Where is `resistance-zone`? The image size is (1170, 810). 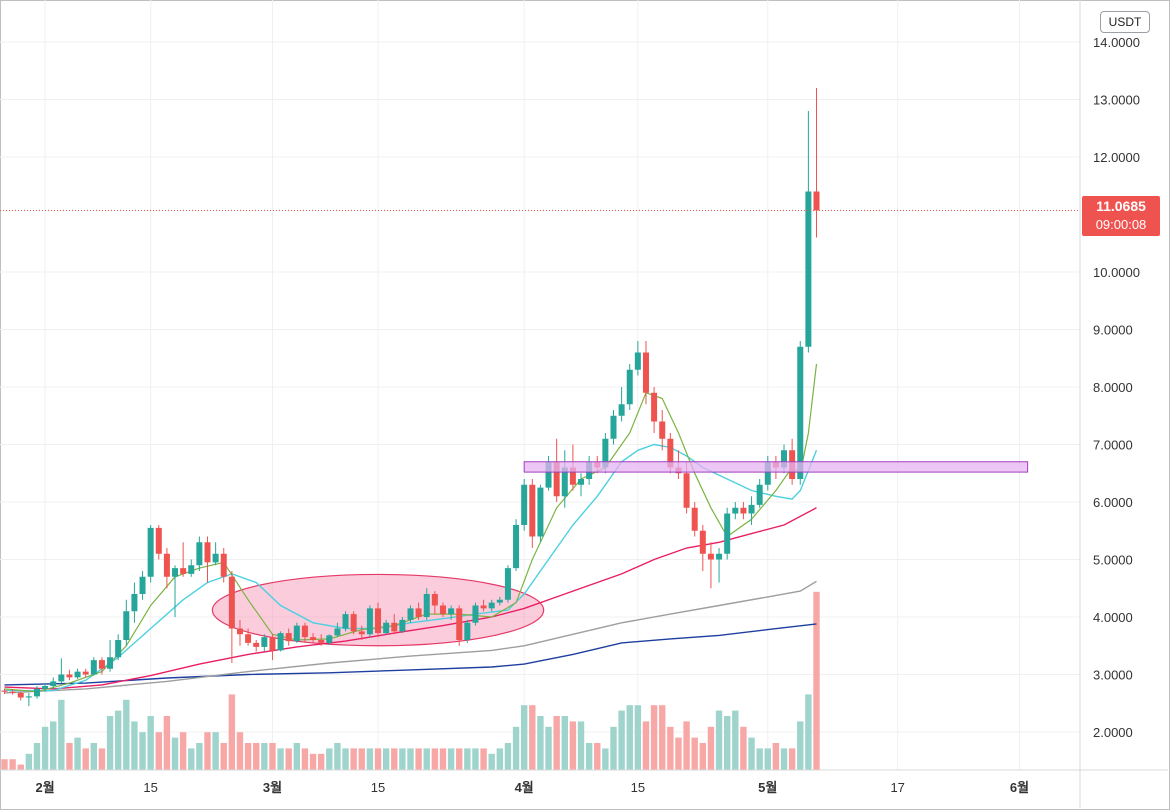 resistance-zone is located at coordinates (776, 467).